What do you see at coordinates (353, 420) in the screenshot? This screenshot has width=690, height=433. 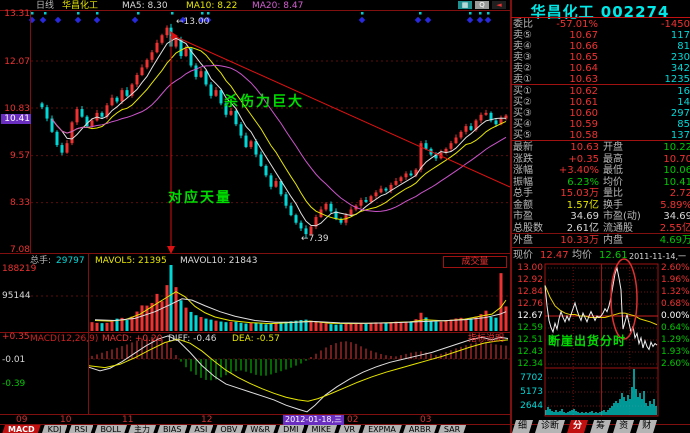 I see `month-label: 02` at bounding box center [353, 420].